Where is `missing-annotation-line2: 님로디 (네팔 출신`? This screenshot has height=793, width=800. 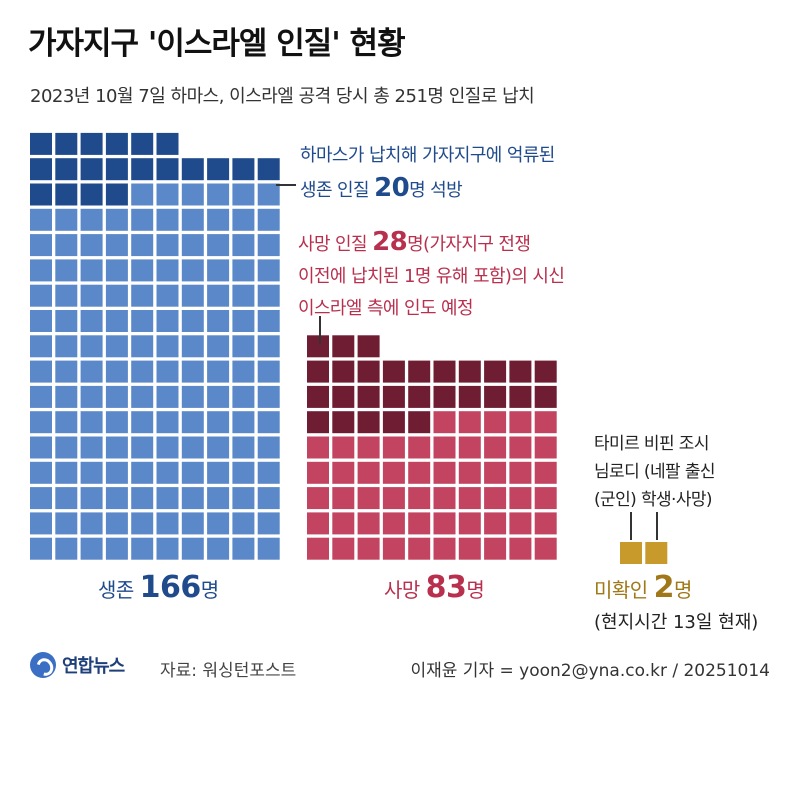 missing-annotation-line2: 님로디 (네팔 출신 is located at coordinates (655, 472).